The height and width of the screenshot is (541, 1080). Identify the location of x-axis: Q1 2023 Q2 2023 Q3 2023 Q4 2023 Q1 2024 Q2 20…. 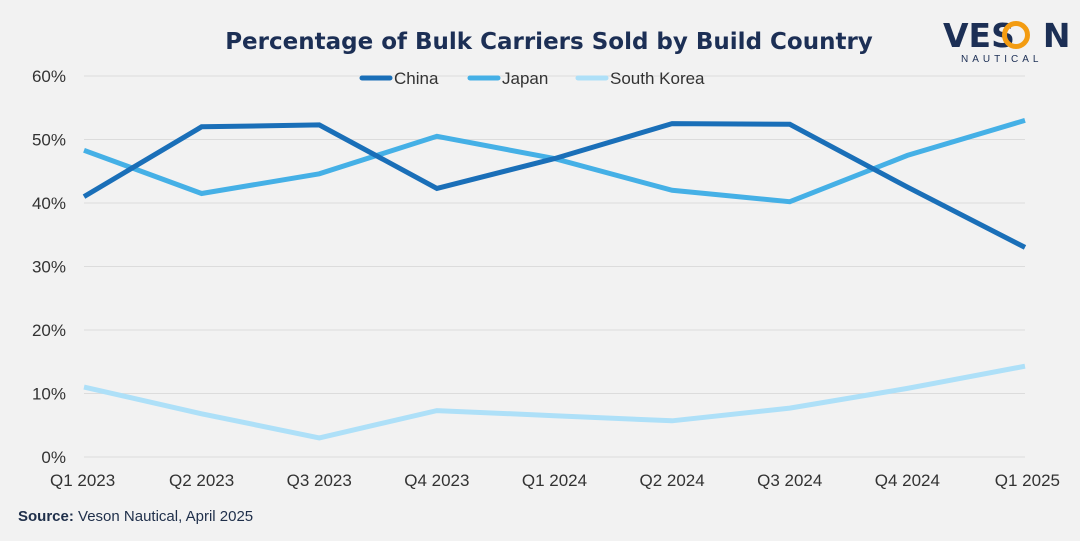
(555, 480).